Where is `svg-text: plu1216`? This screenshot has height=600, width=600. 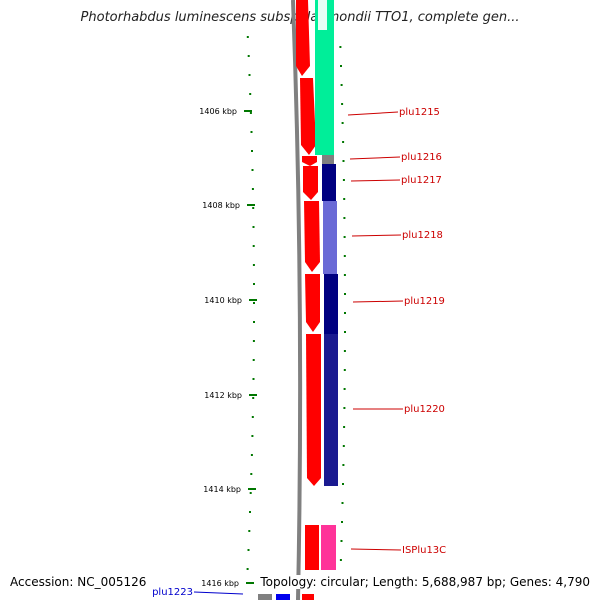 svg-text: plu1216 is located at coordinates (421, 157).